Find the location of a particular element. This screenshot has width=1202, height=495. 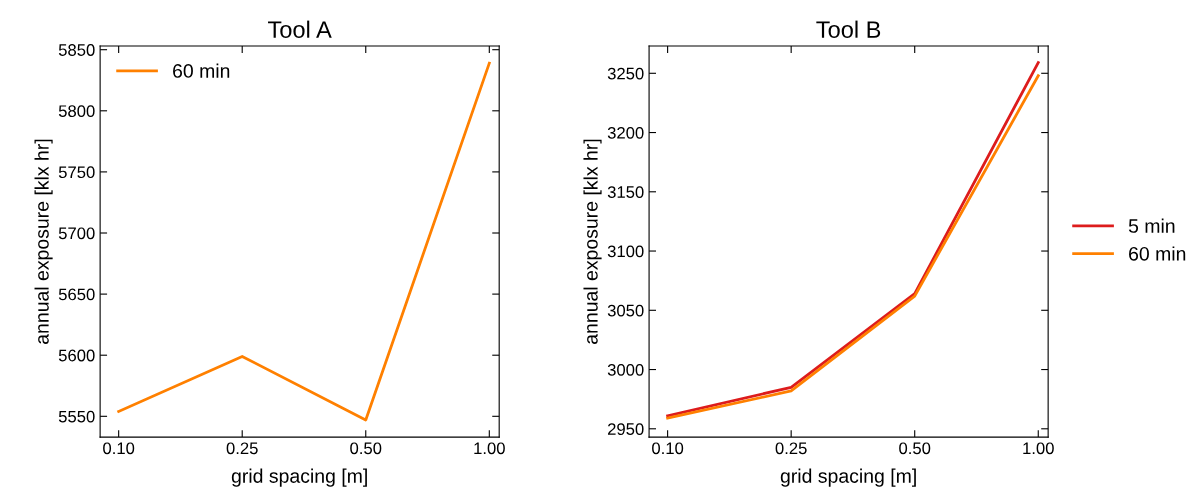

y-tick-label: 3150 is located at coordinates (625, 192).